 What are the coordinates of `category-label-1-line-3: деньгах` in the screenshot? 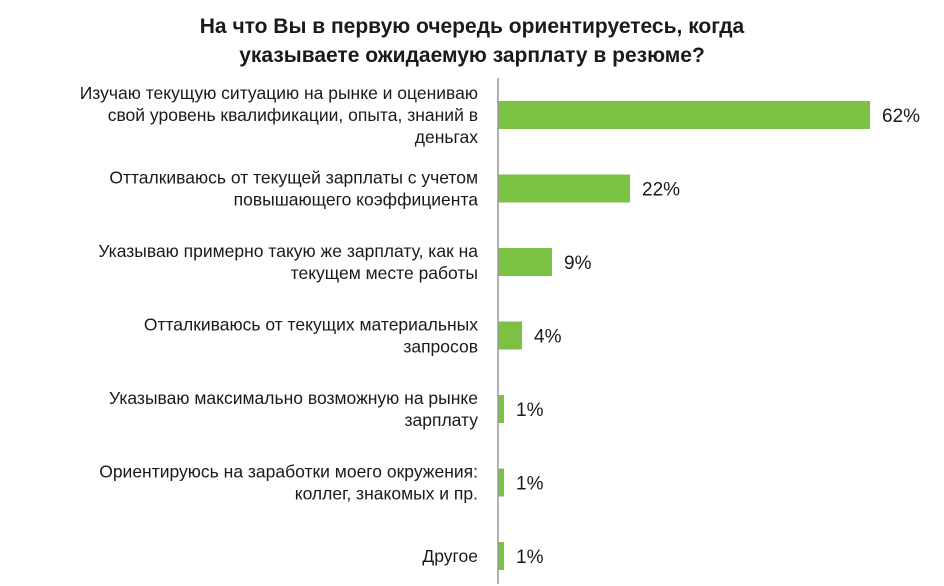 It's located at (446, 137).